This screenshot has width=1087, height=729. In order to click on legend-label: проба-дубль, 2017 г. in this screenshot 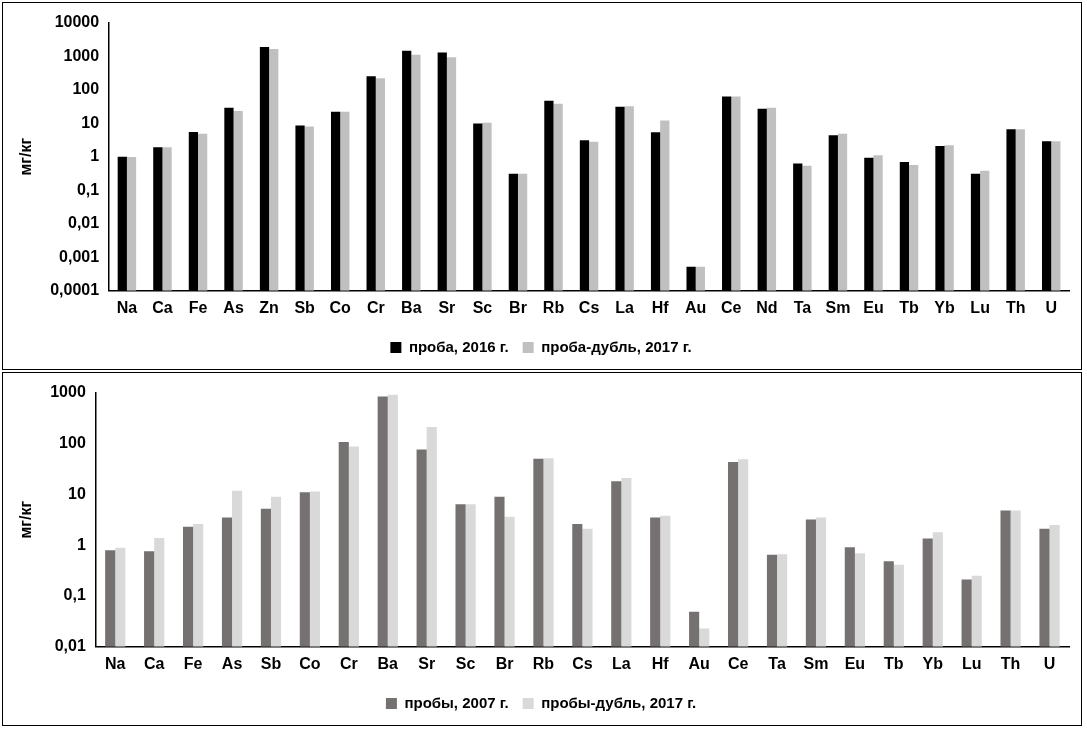, I will do `click(616, 346)`.